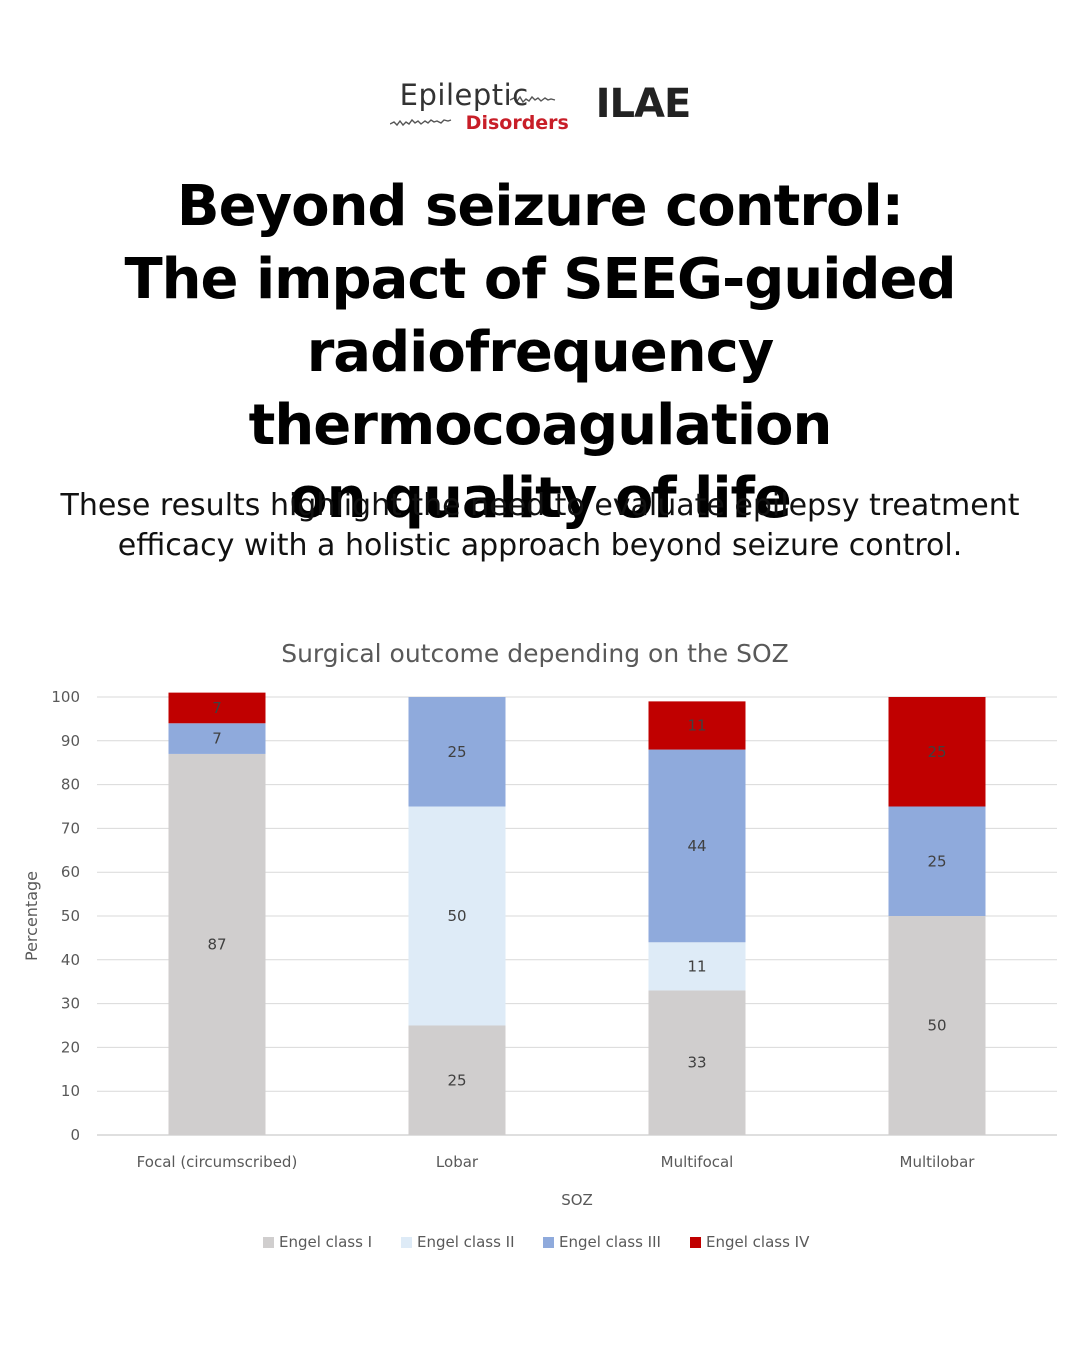 The image size is (1080, 1350). I want to click on logo-epileptic-text: Epileptic, so click(464, 95).